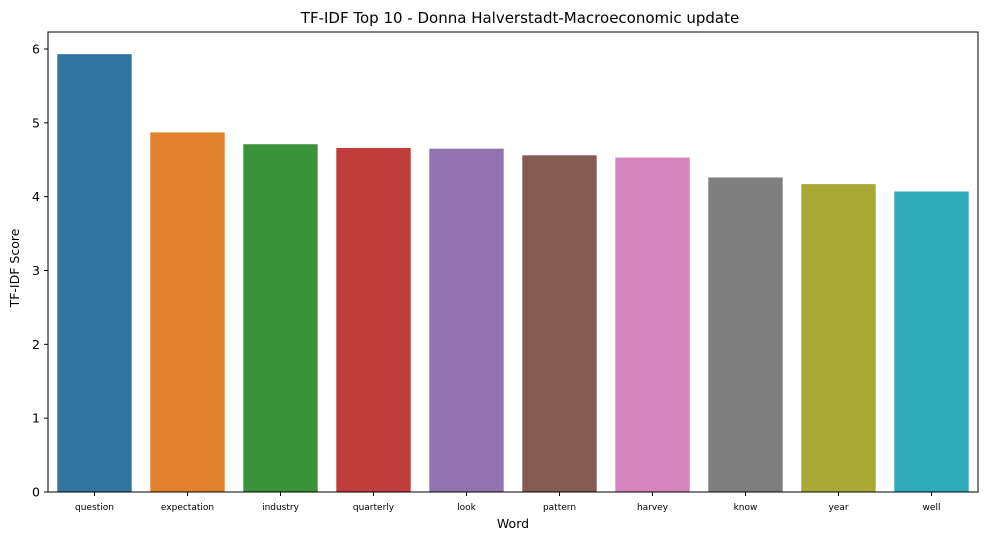 The width and height of the screenshot is (991, 541). What do you see at coordinates (653, 508) in the screenshot?
I see `x-tick-label: harvey` at bounding box center [653, 508].